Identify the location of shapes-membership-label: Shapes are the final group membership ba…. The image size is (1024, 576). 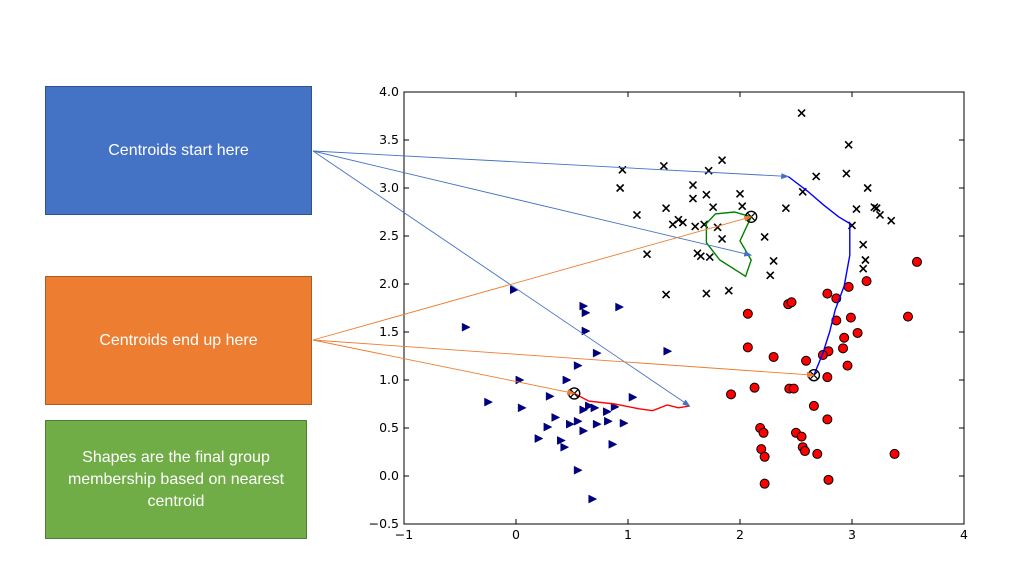
(176, 479).